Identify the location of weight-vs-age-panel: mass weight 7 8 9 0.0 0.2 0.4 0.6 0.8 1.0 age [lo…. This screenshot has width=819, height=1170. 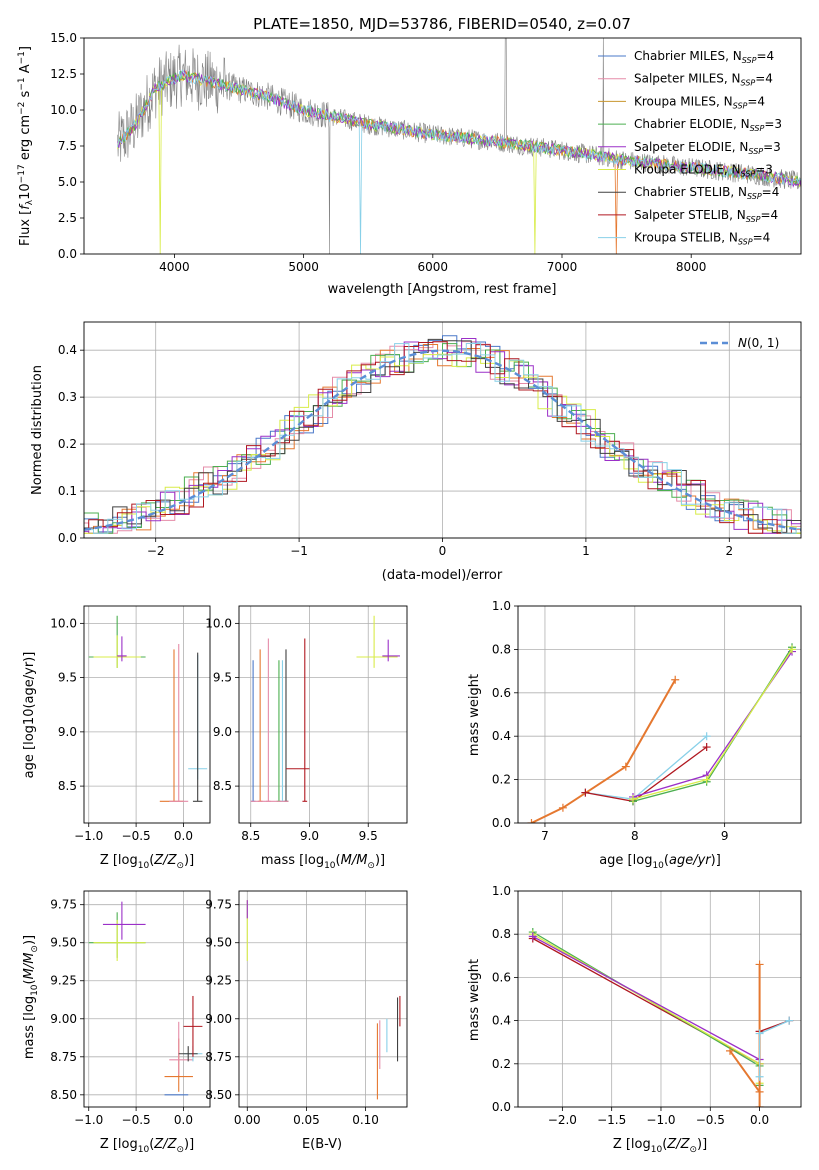
(634, 735).